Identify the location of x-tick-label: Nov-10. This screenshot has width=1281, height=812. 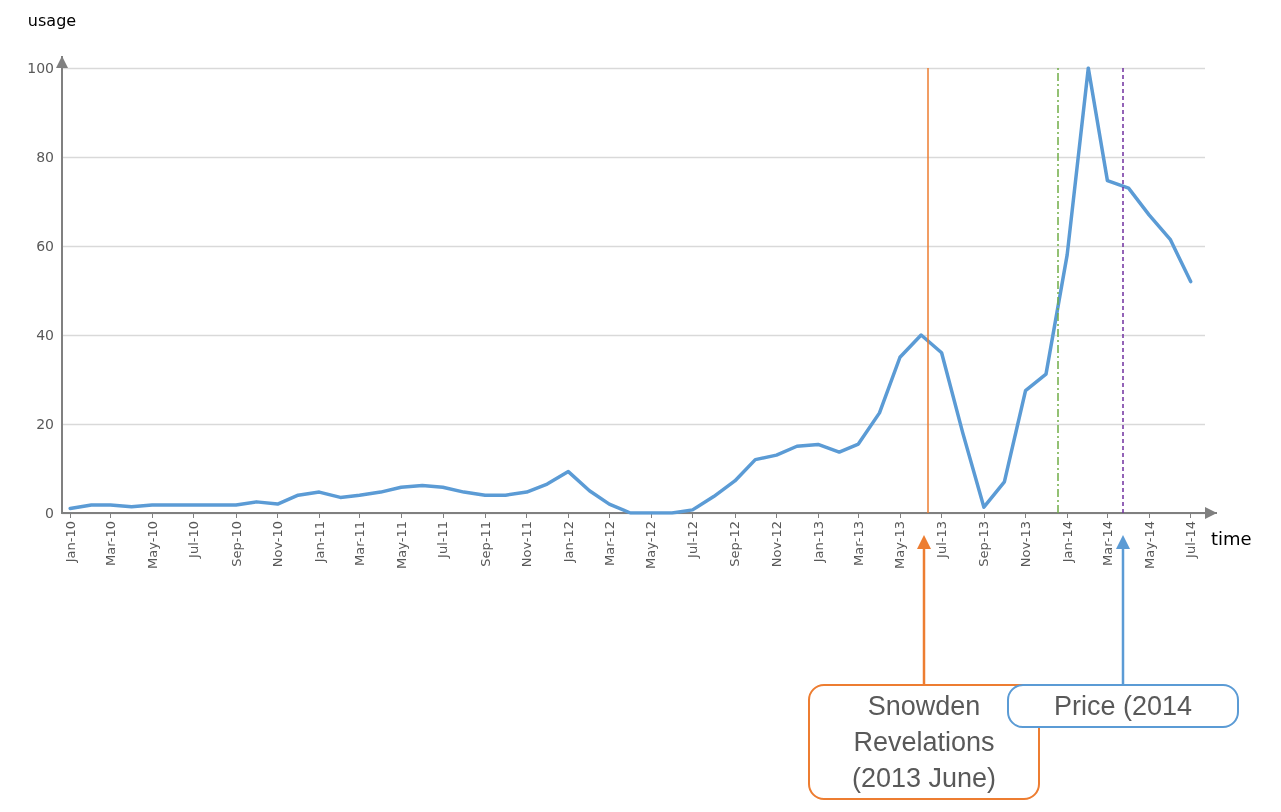
(278, 544).